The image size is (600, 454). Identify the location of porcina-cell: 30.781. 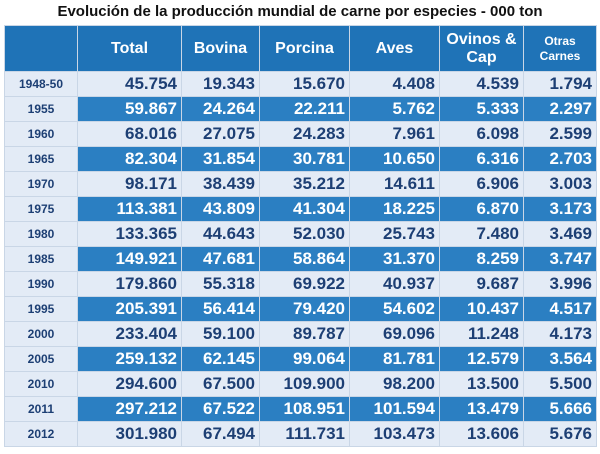
(304, 159).